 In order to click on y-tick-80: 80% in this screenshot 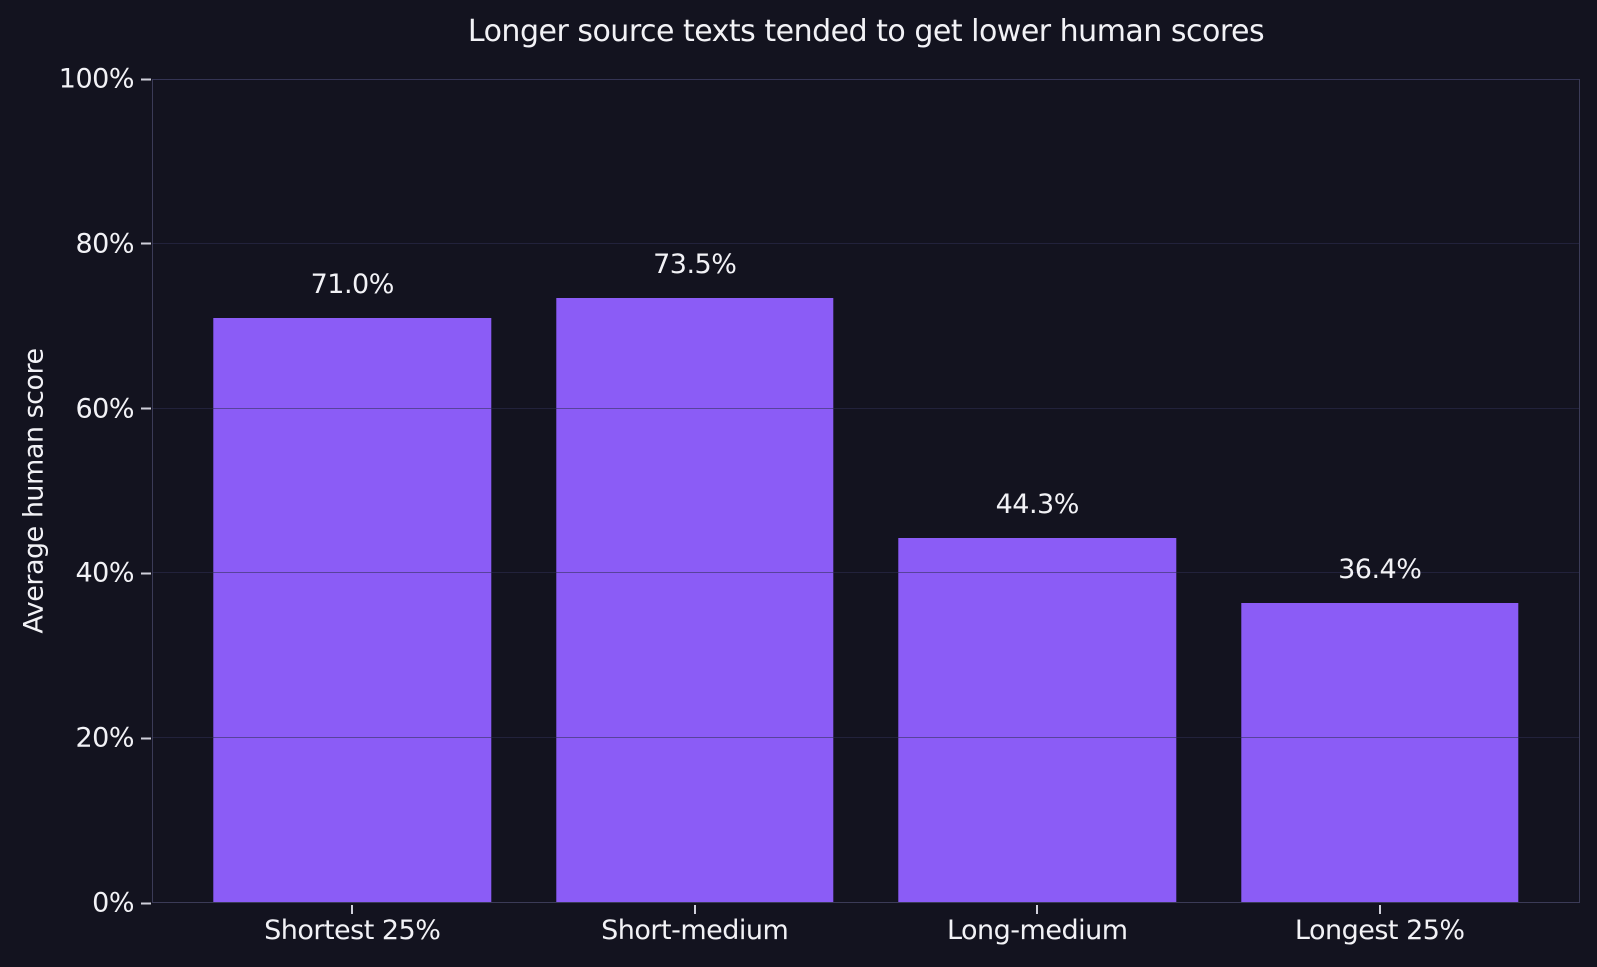, I will do `click(76, 243)`.